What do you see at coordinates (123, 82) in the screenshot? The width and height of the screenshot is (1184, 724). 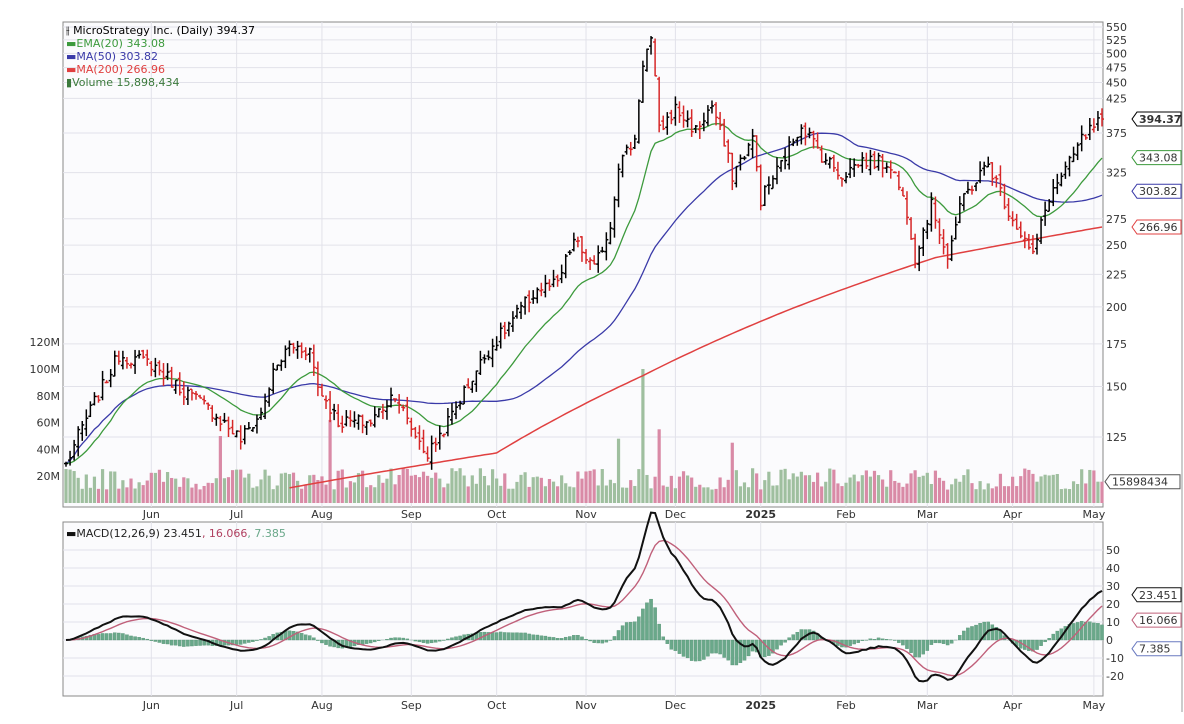 I see `legend-volume: ▮Volume 15,898,434` at bounding box center [123, 82].